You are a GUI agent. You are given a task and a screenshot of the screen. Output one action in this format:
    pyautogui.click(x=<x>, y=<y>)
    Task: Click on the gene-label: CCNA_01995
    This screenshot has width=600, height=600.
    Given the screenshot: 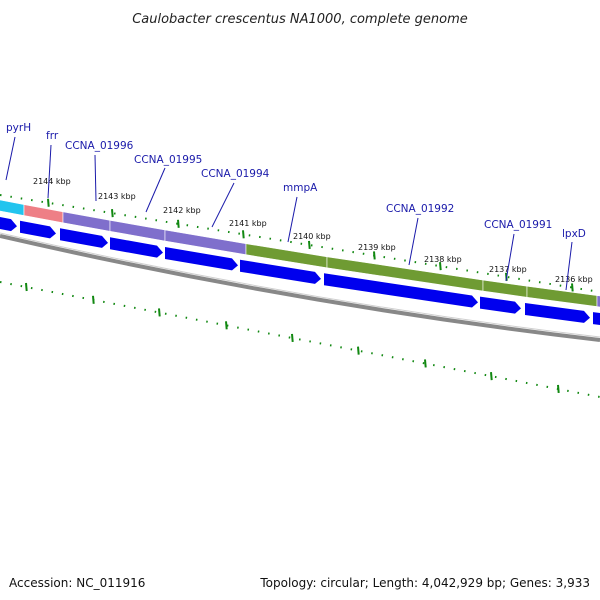 What is the action you would take?
    pyautogui.click(x=168, y=160)
    